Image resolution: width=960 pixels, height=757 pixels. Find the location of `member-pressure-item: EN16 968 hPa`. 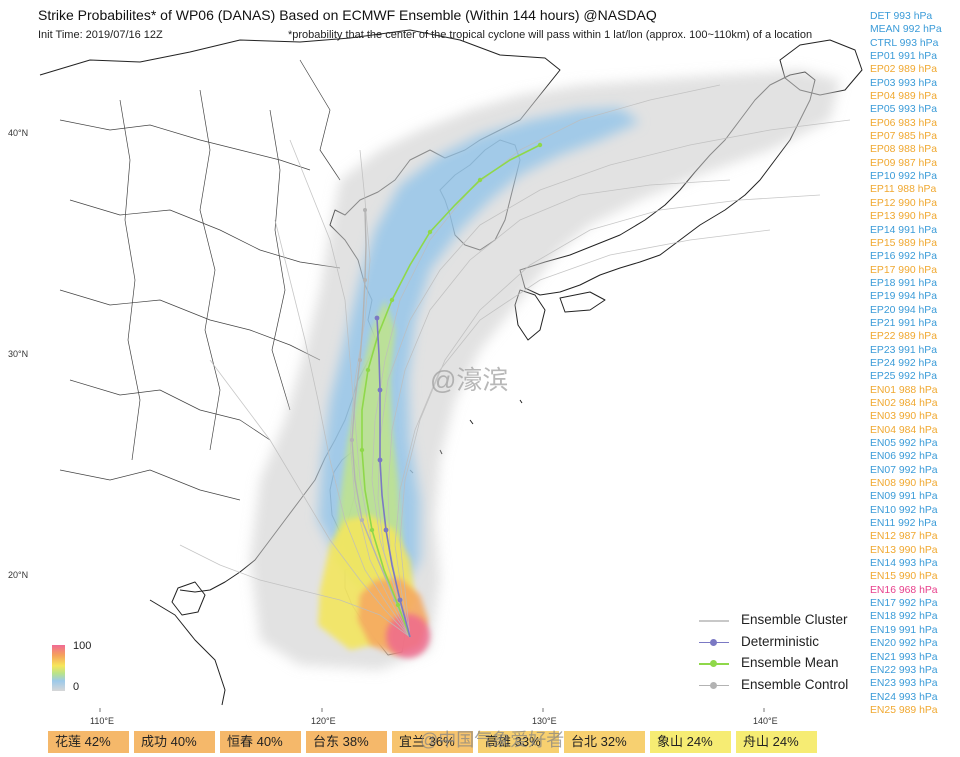

member-pressure-item: EN16 968 hPa is located at coordinates (904, 590).